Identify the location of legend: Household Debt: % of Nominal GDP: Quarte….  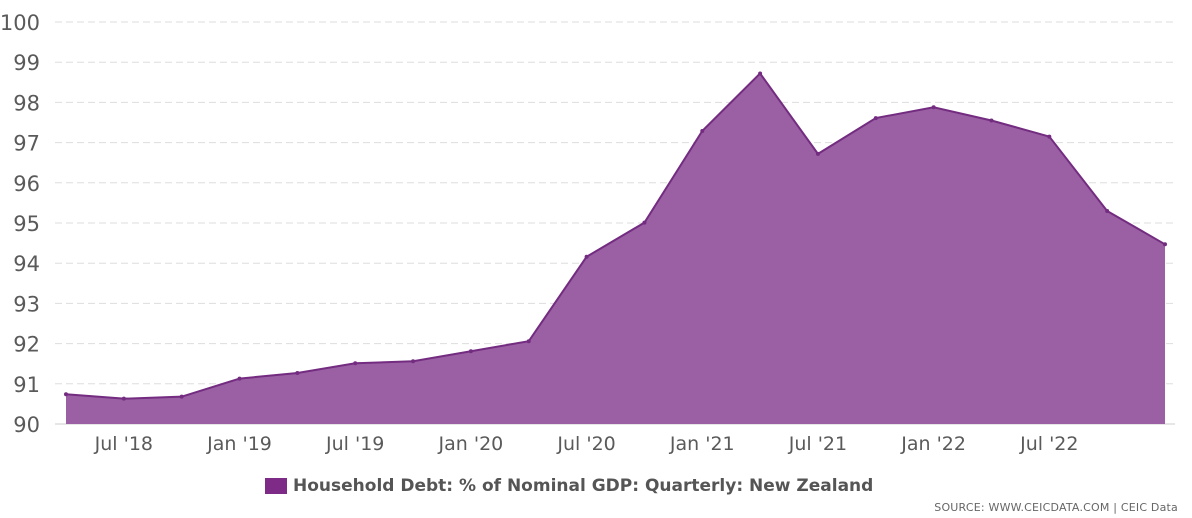
(569, 486).